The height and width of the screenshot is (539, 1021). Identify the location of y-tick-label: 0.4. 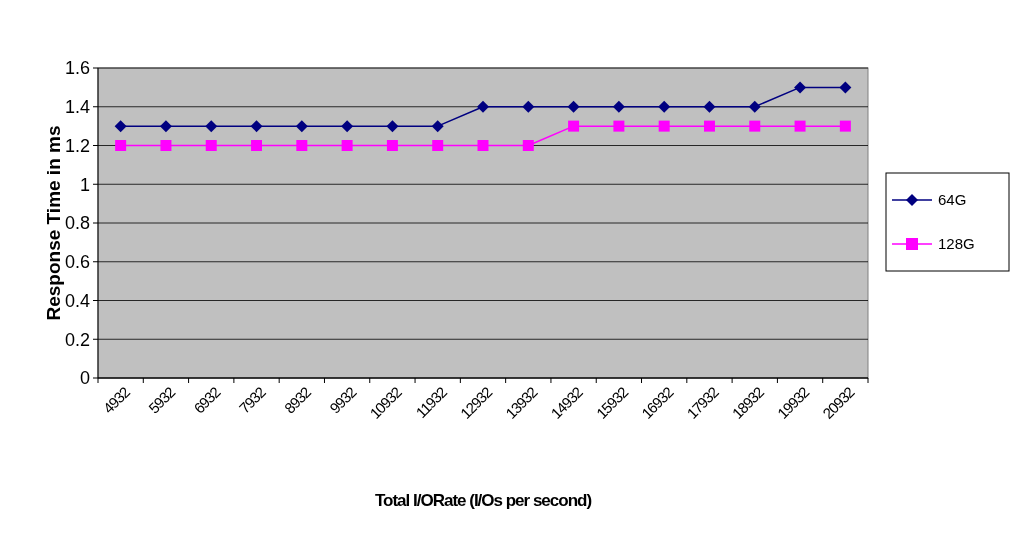
(77, 300).